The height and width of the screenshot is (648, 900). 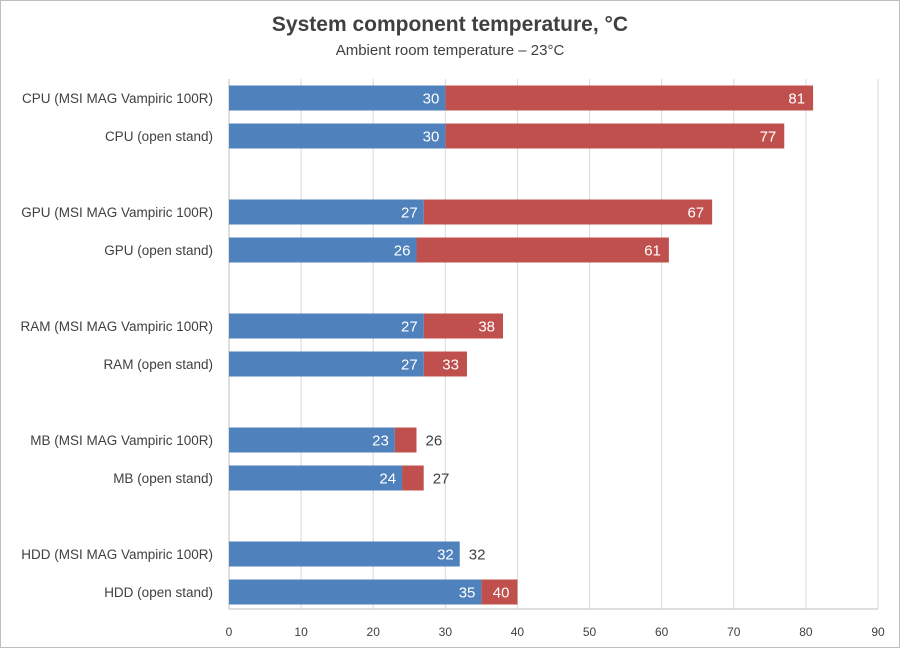 I want to click on category-label: RAM (MSI MAG Vampiric 100R), so click(x=116, y=326).